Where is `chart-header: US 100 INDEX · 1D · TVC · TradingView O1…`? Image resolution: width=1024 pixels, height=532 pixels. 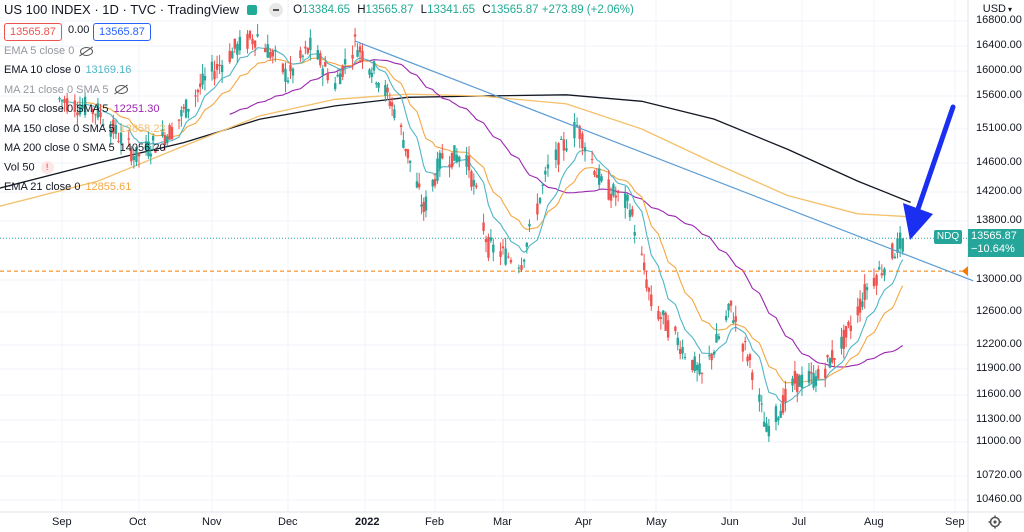 chart-header: US 100 INDEX · 1D · TVC · TradingView O1… is located at coordinates (321, 9).